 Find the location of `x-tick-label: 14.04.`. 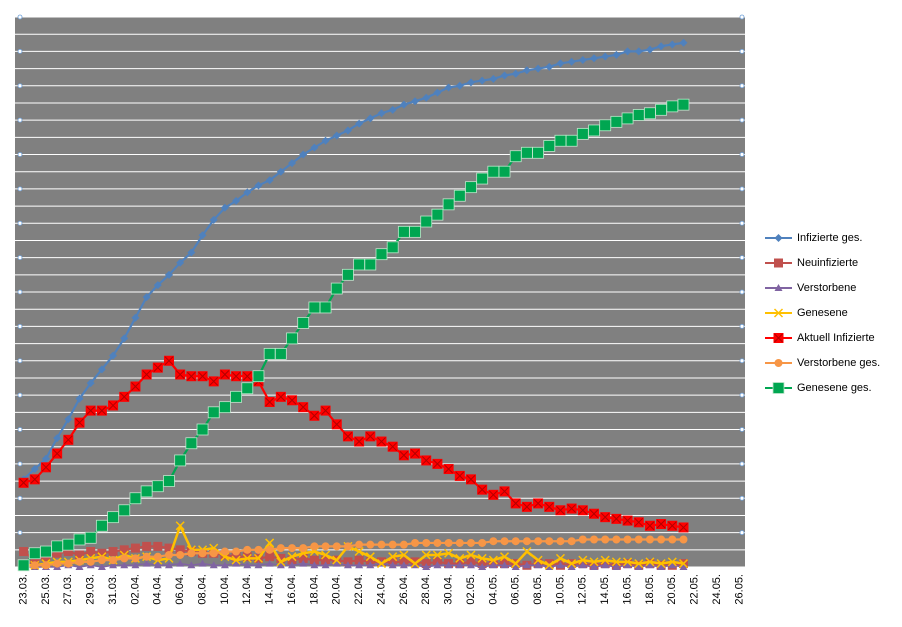

x-tick-label: 14.04. is located at coordinates (270, 589).